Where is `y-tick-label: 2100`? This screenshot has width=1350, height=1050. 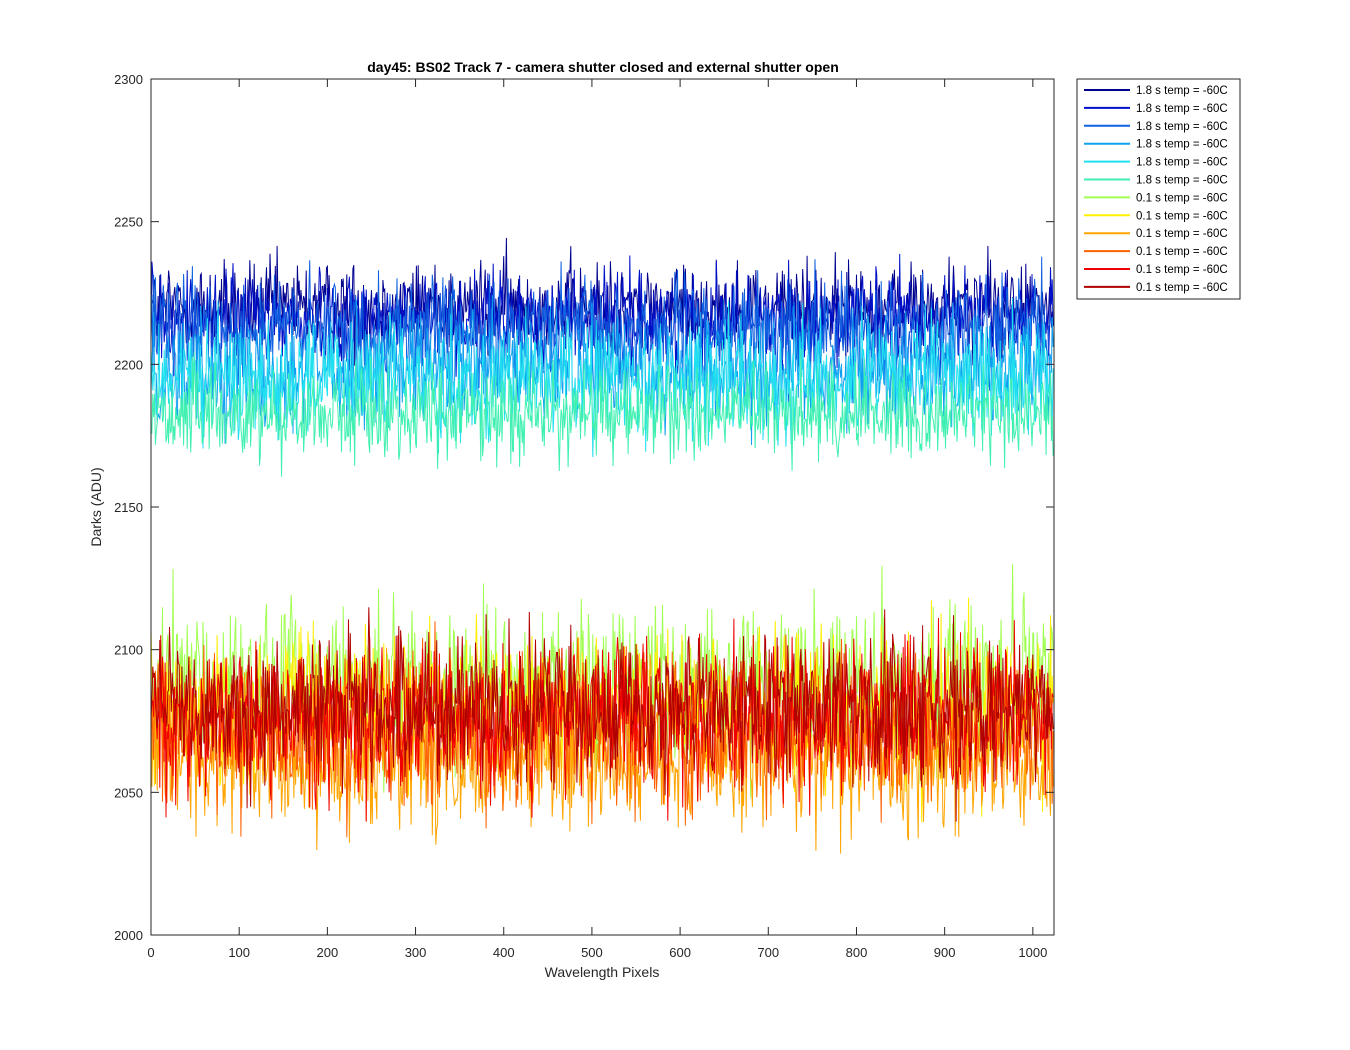
y-tick-label: 2100 is located at coordinates (128, 650).